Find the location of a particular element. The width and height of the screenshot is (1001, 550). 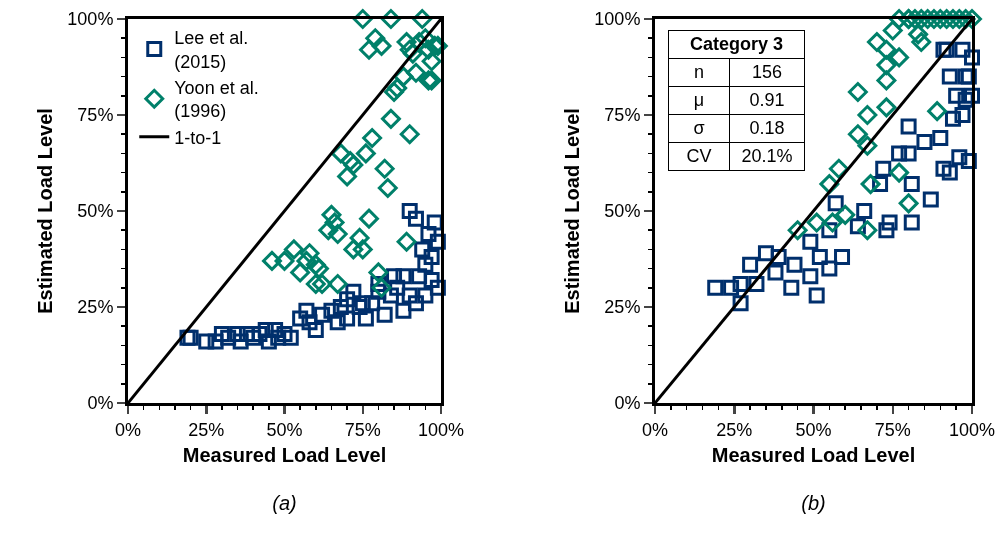

legend-label: Lee et al. (2015) is located at coordinates (211, 50).